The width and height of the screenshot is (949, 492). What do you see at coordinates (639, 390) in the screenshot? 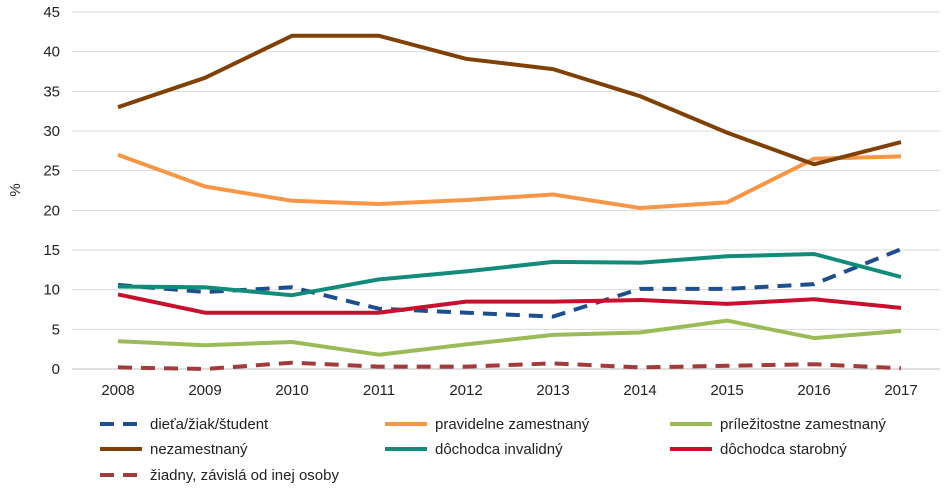
I see `x-tick-label: 2014` at bounding box center [639, 390].